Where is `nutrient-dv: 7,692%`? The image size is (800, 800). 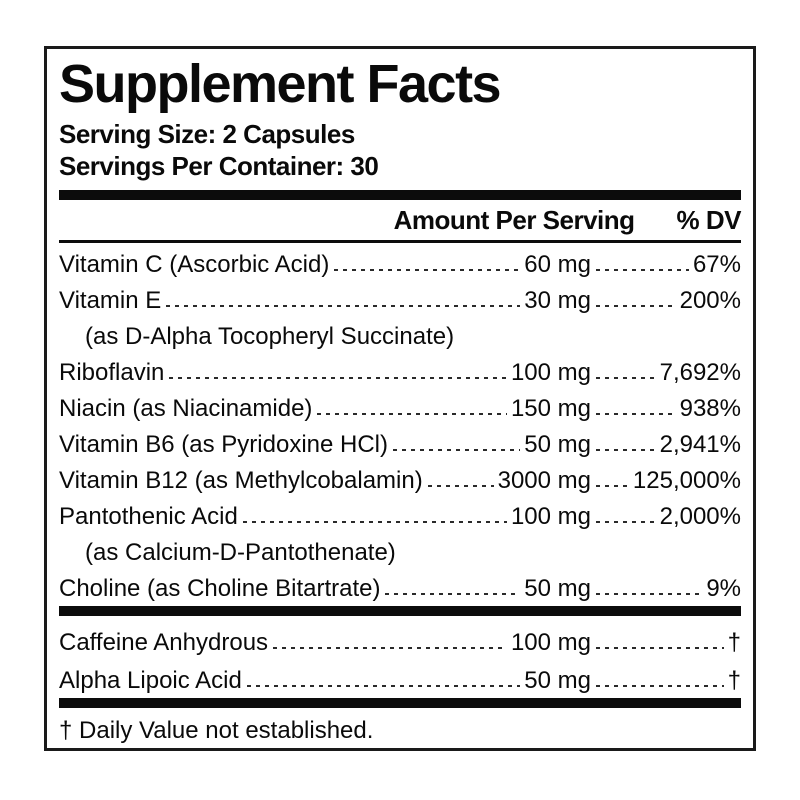 nutrient-dv: 7,692% is located at coordinates (700, 373).